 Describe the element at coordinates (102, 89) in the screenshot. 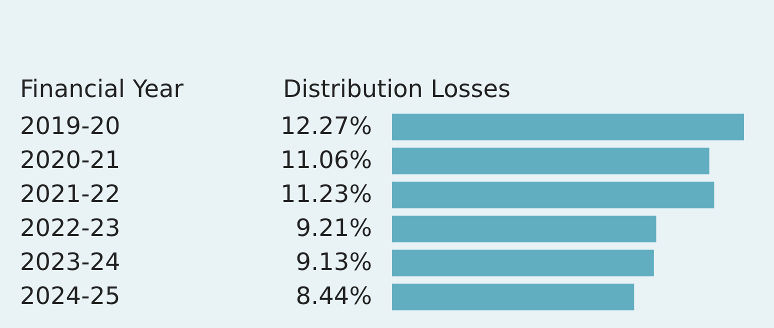

I see `y-axis-title: Financial Year` at that location.